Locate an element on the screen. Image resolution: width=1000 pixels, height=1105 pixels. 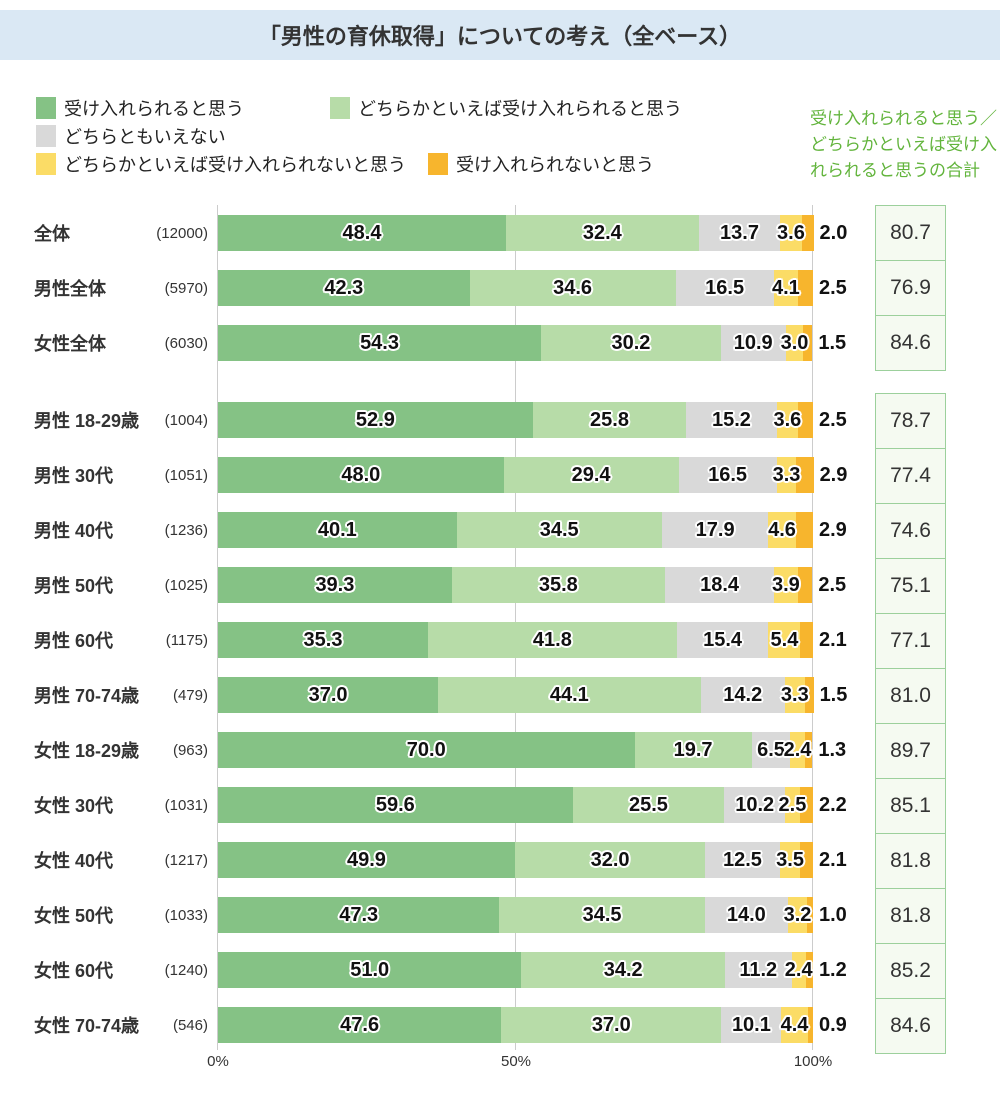
bar-segment-neutral: 13.7 is located at coordinates (739, 233).